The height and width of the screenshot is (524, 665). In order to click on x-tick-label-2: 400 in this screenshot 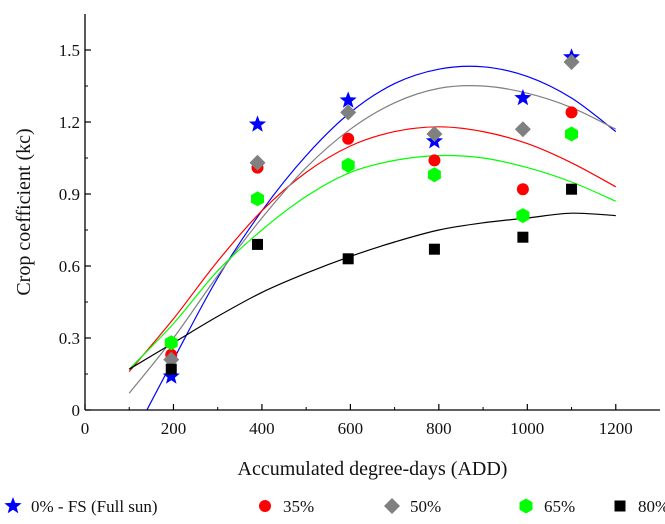, I will do `click(262, 428)`.